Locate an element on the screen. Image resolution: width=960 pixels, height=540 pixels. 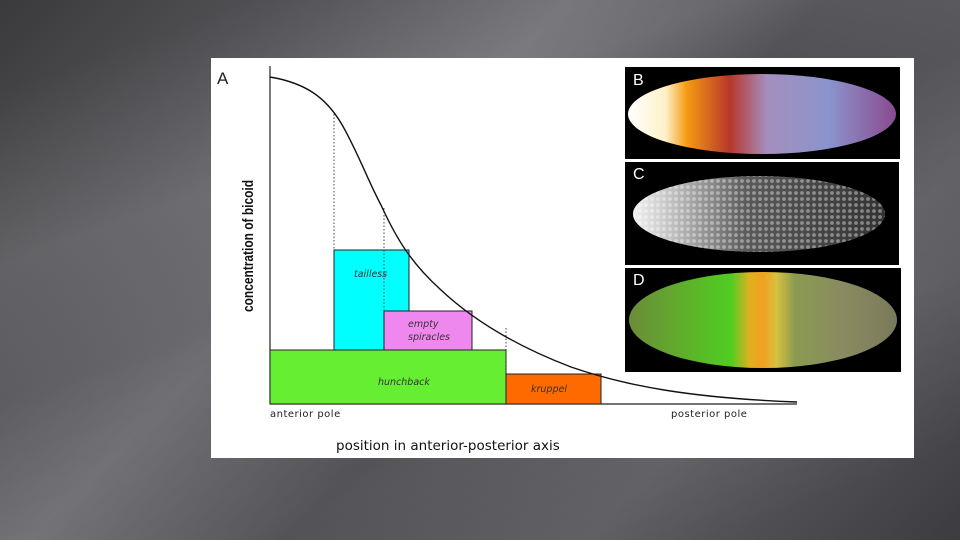
embryo-panel-d: D is located at coordinates (763, 320).